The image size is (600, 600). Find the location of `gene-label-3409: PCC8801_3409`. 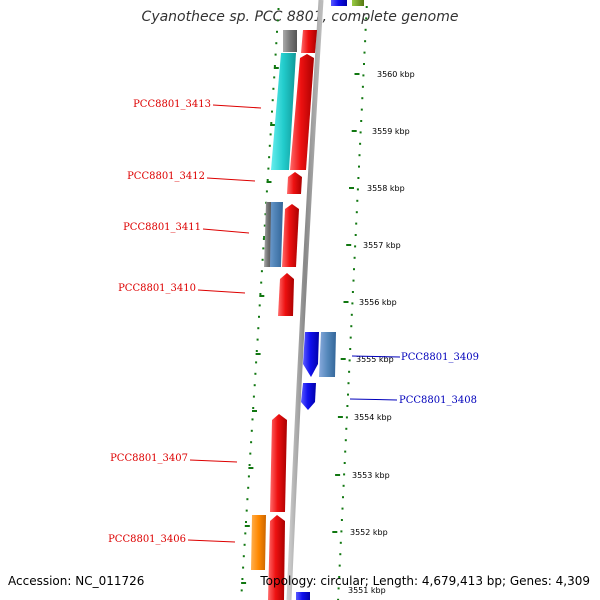

gene-label-3409: PCC8801_3409 is located at coordinates (415, 357).